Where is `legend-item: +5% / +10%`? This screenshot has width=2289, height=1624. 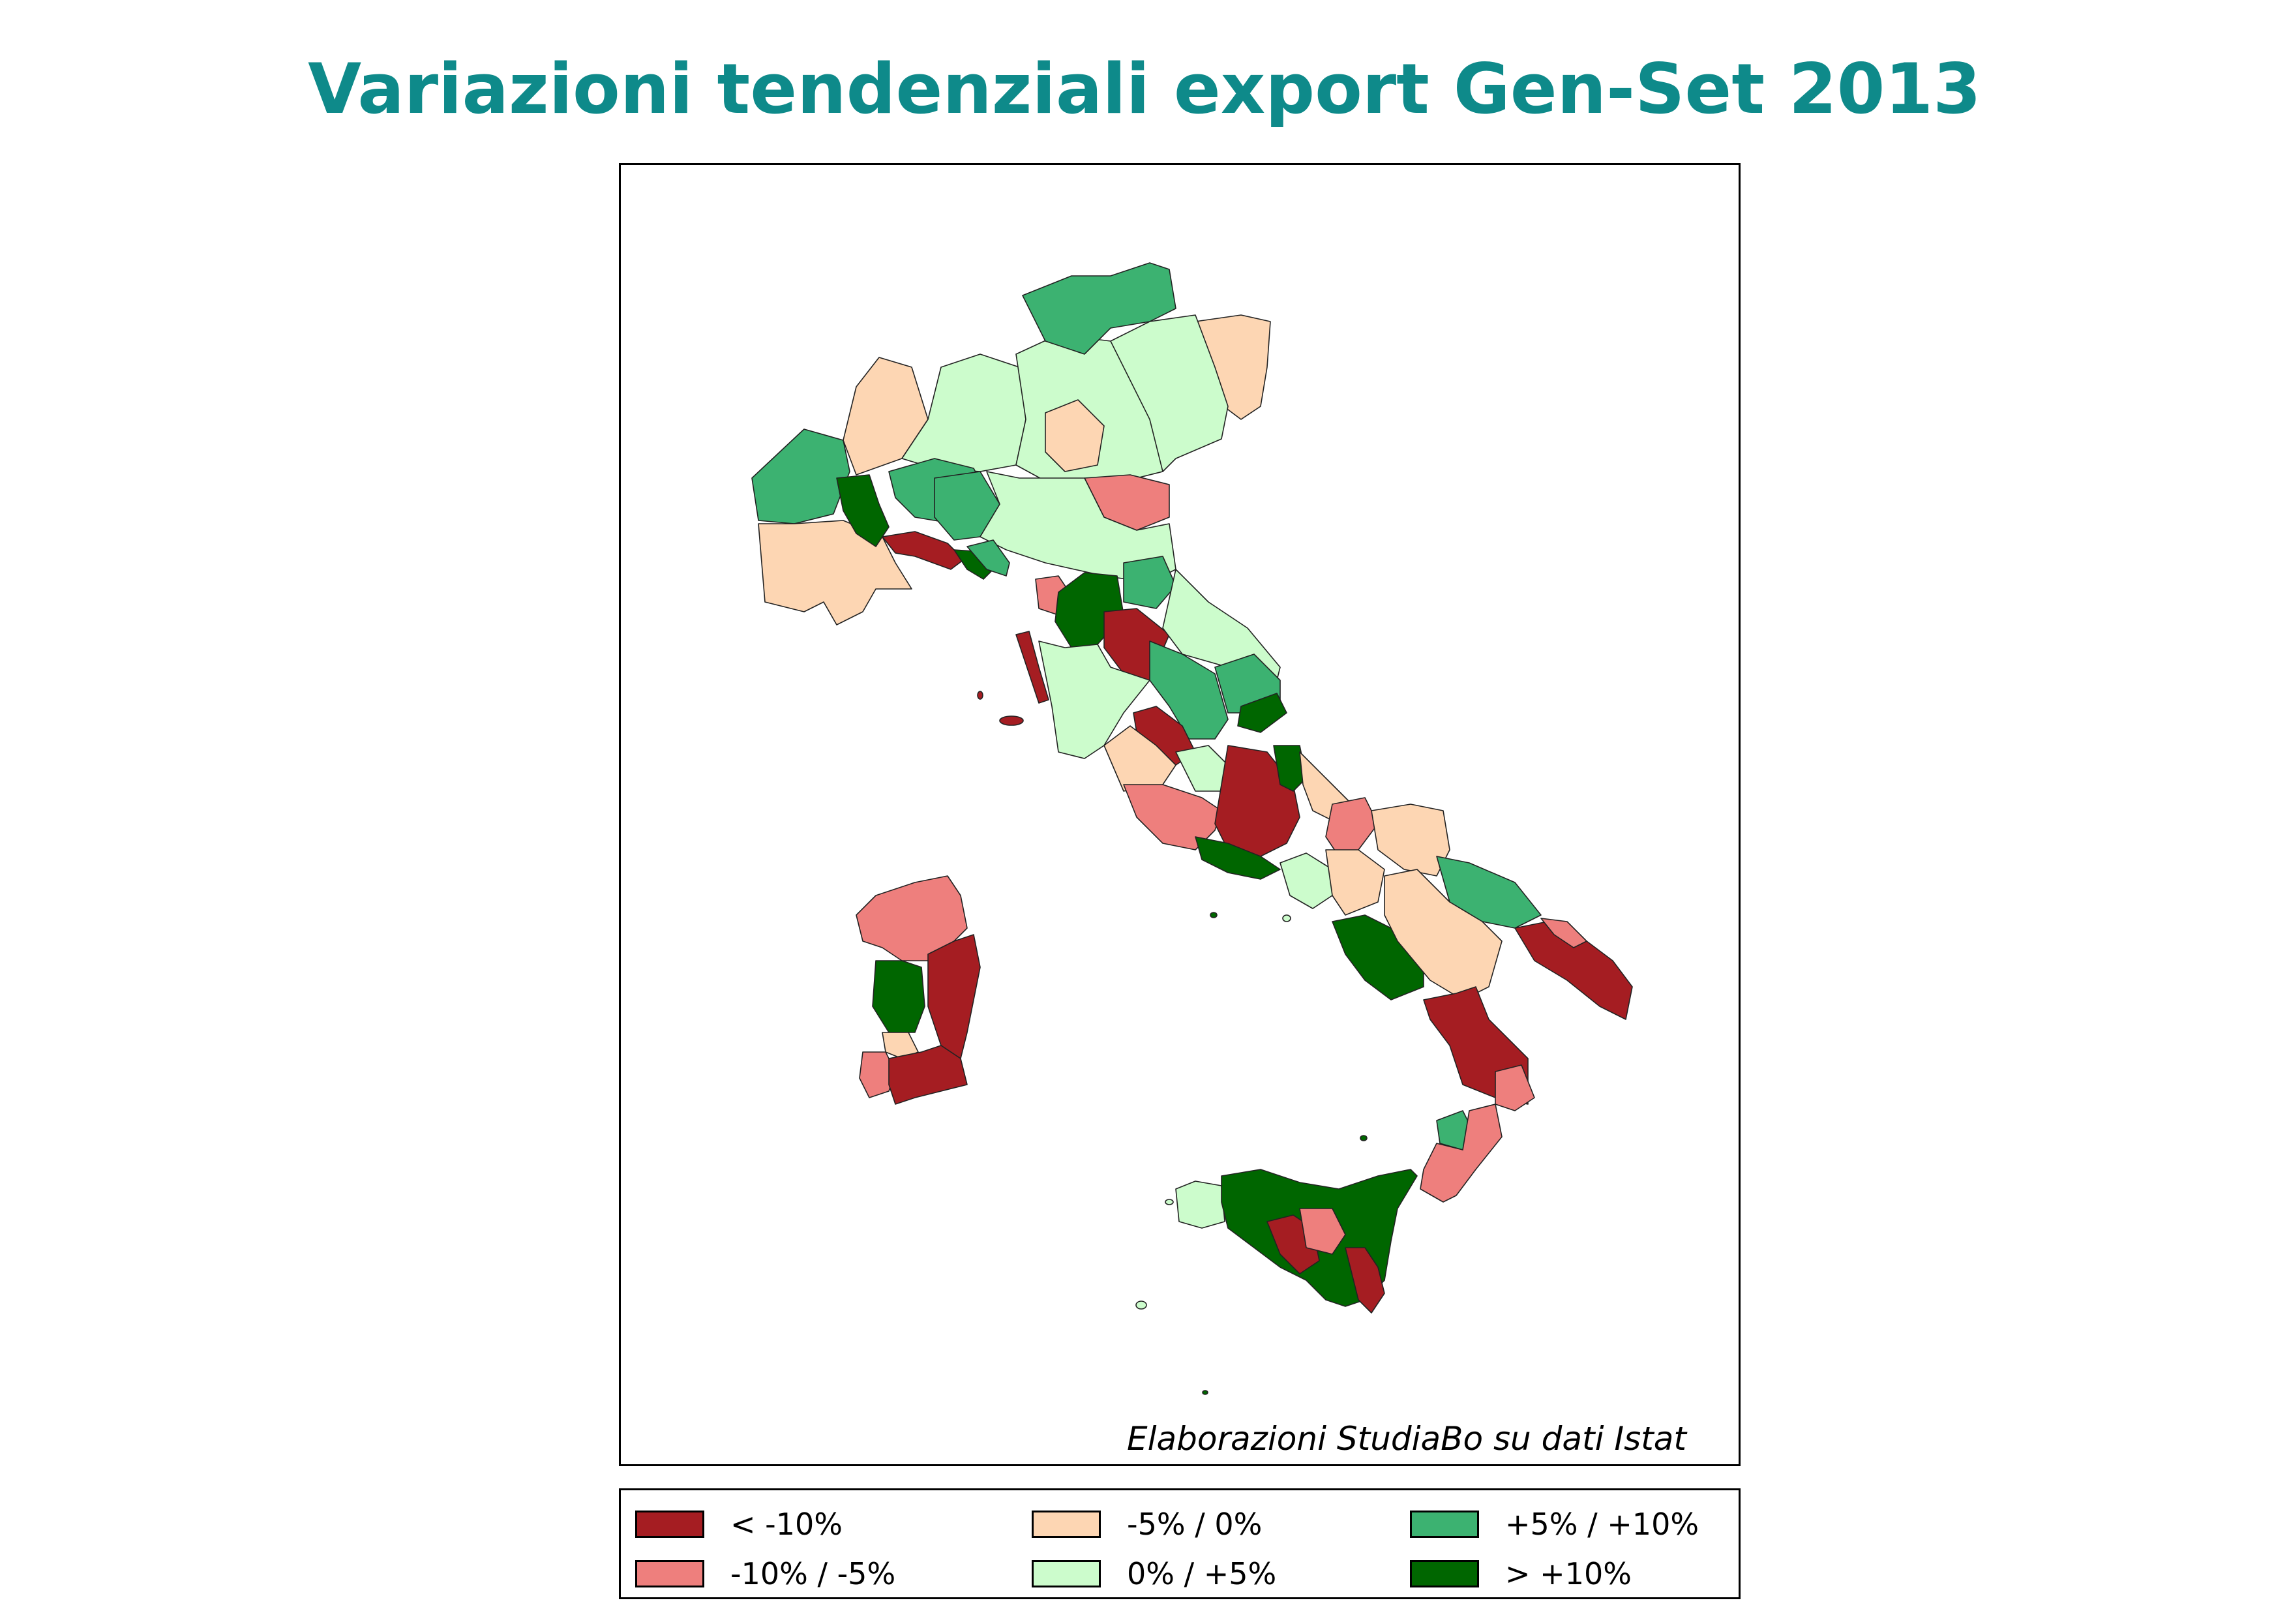 legend-item: +5% / +10% is located at coordinates (1554, 1524).